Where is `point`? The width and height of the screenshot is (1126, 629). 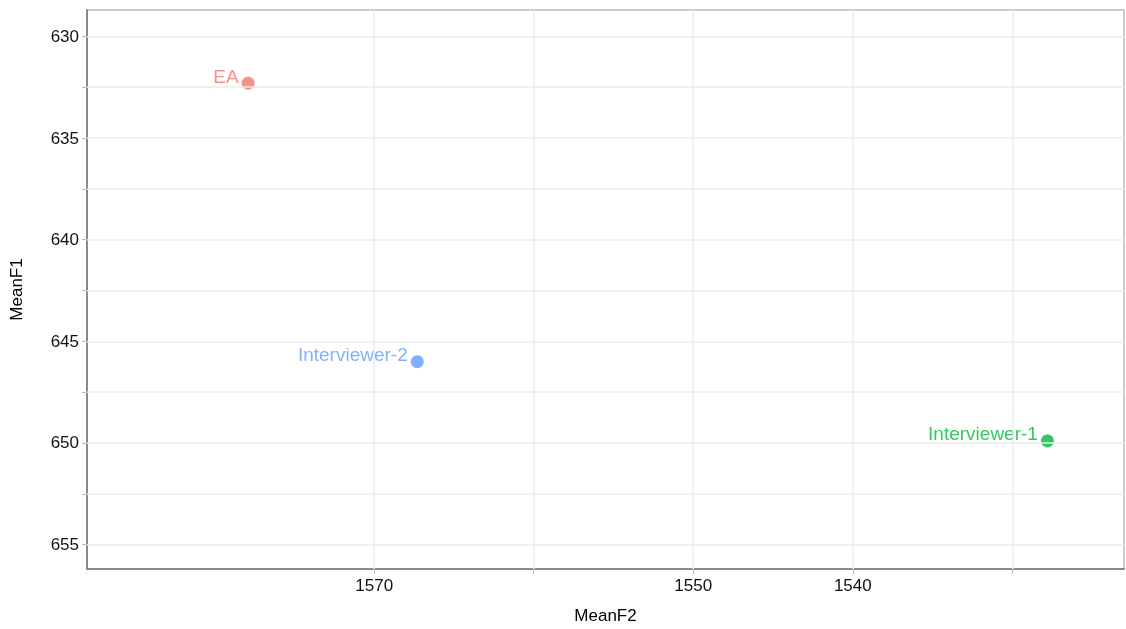 point is located at coordinates (417, 362).